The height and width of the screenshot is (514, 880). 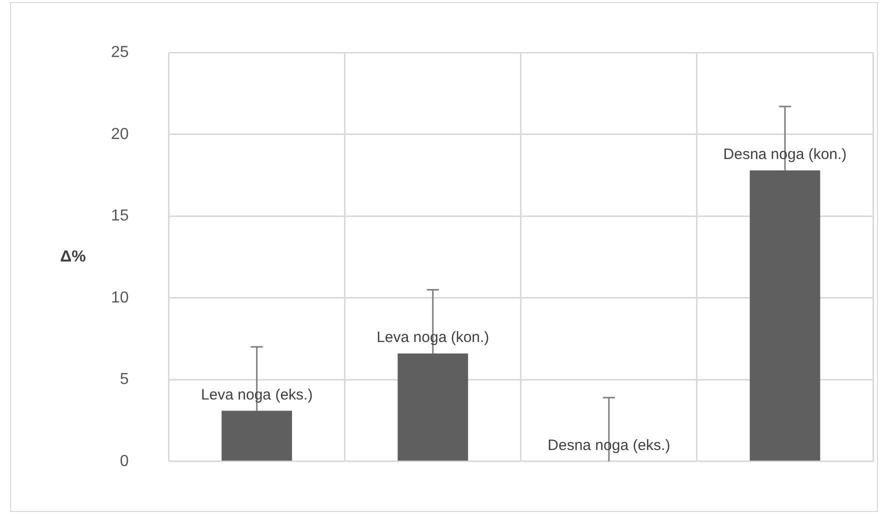 What do you see at coordinates (73, 257) in the screenshot?
I see `y-axis-title: Δ%` at bounding box center [73, 257].